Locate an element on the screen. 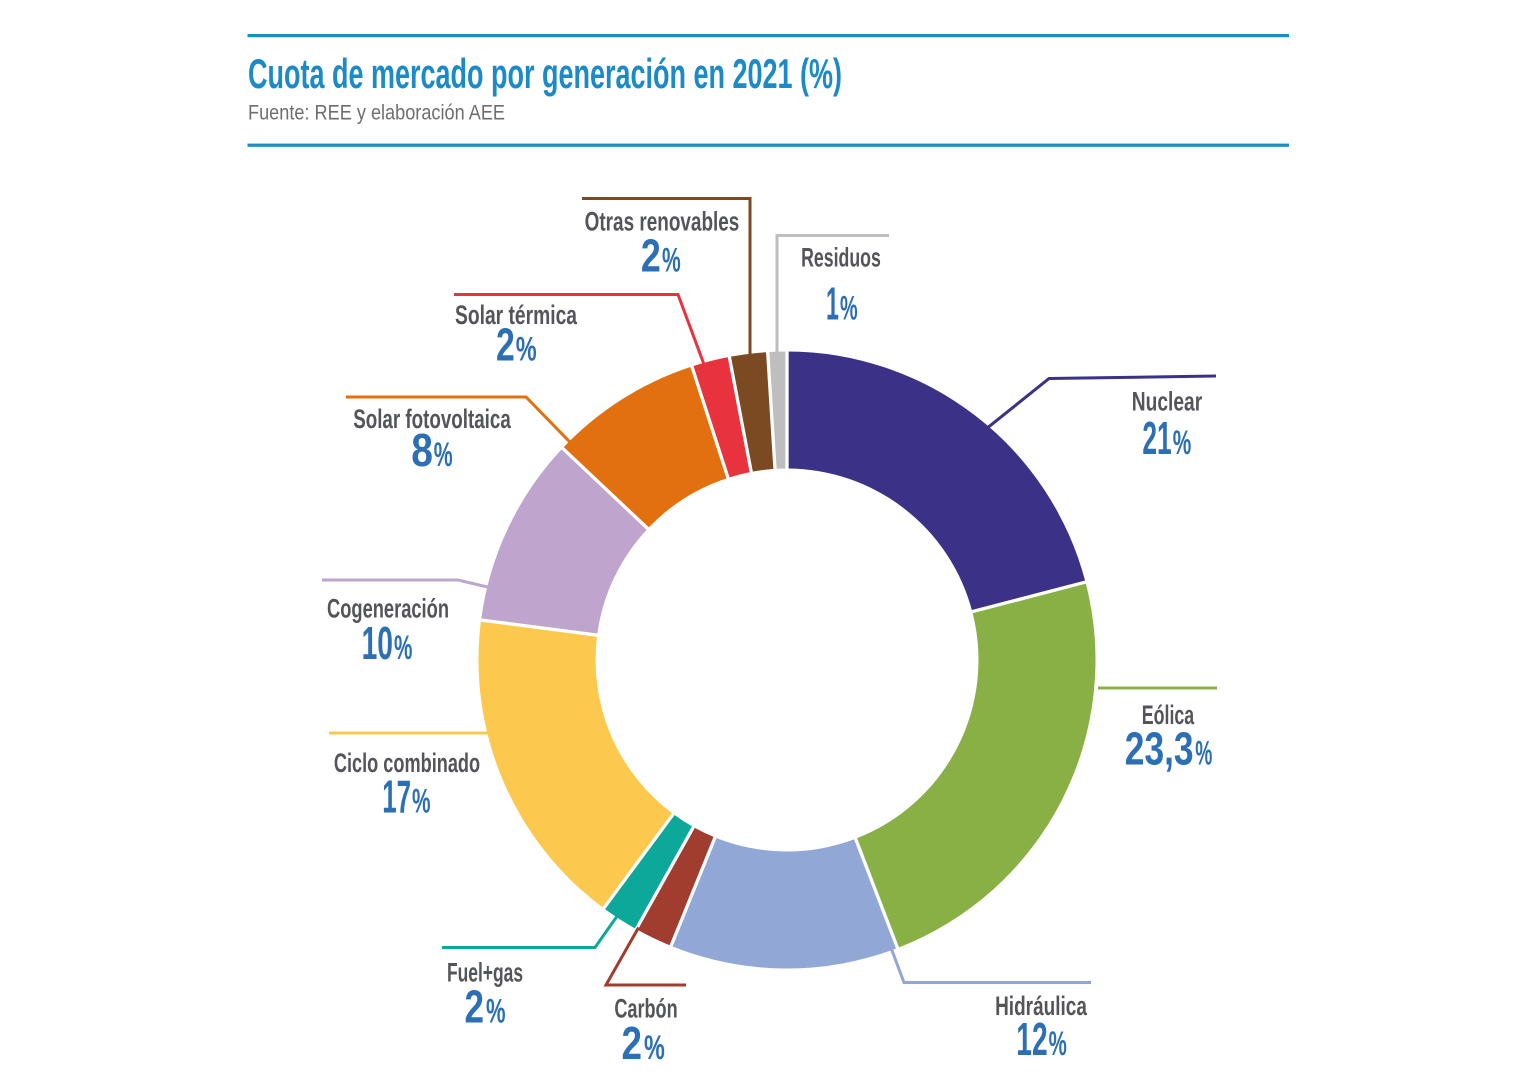 The height and width of the screenshot is (1076, 1536). svg-text: 12 is located at coordinates (1031, 1039).